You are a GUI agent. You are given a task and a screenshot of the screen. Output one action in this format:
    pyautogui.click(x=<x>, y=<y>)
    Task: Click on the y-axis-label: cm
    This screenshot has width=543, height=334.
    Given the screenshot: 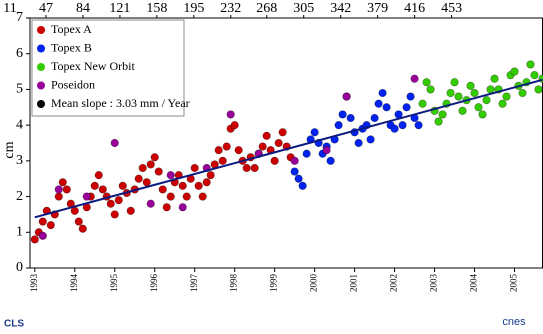 What is the action you would take?
    pyautogui.click(x=9, y=149)
    